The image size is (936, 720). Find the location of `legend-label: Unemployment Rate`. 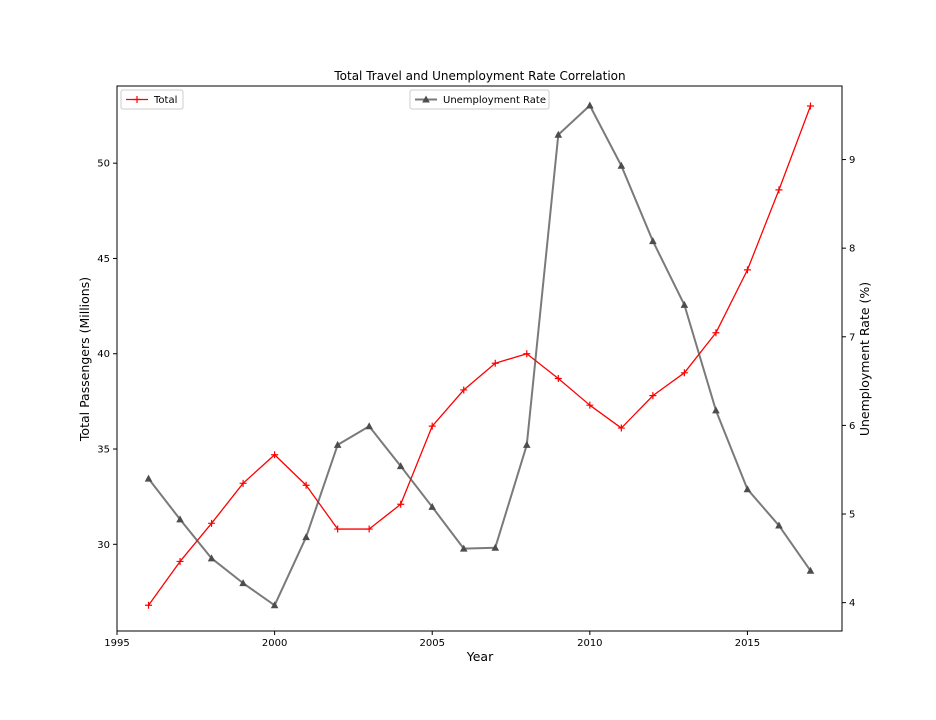

legend-label: Unemployment Rate is located at coordinates (494, 100).